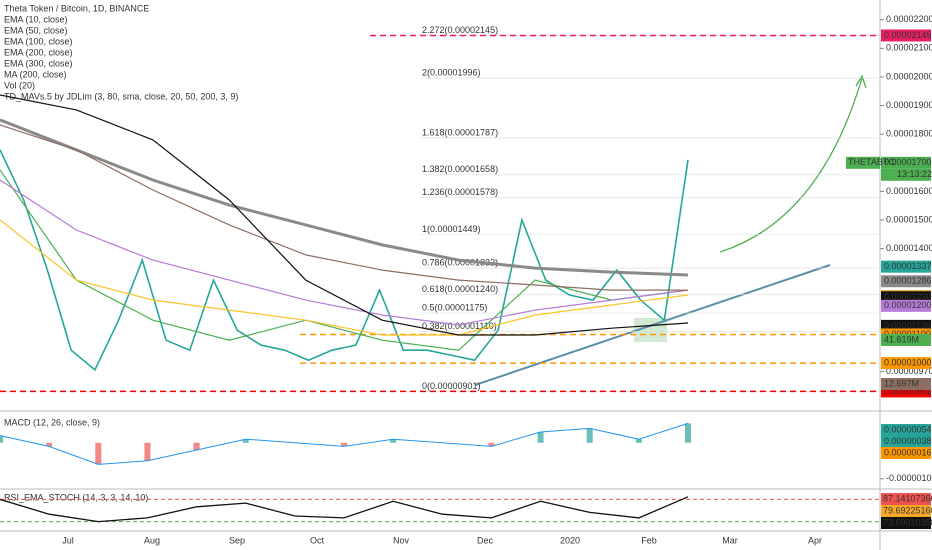  What do you see at coordinates (908, 391) in the screenshot?
I see `price-label: 0.00000901` at bounding box center [908, 391].